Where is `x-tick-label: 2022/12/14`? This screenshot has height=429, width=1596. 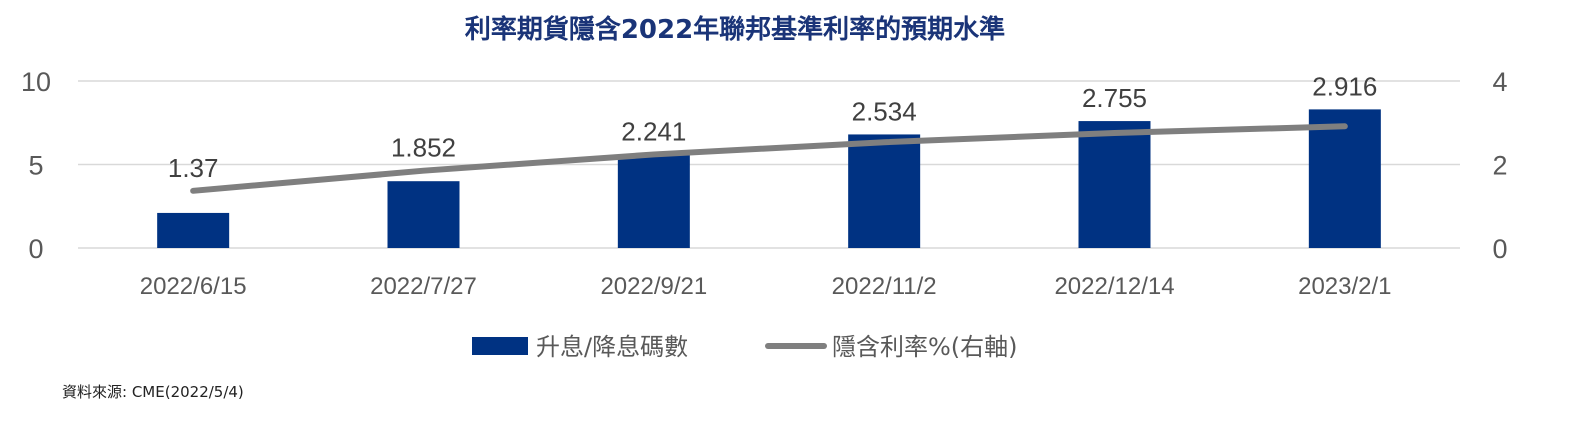 x-tick-label: 2022/12/14 is located at coordinates (1114, 286).